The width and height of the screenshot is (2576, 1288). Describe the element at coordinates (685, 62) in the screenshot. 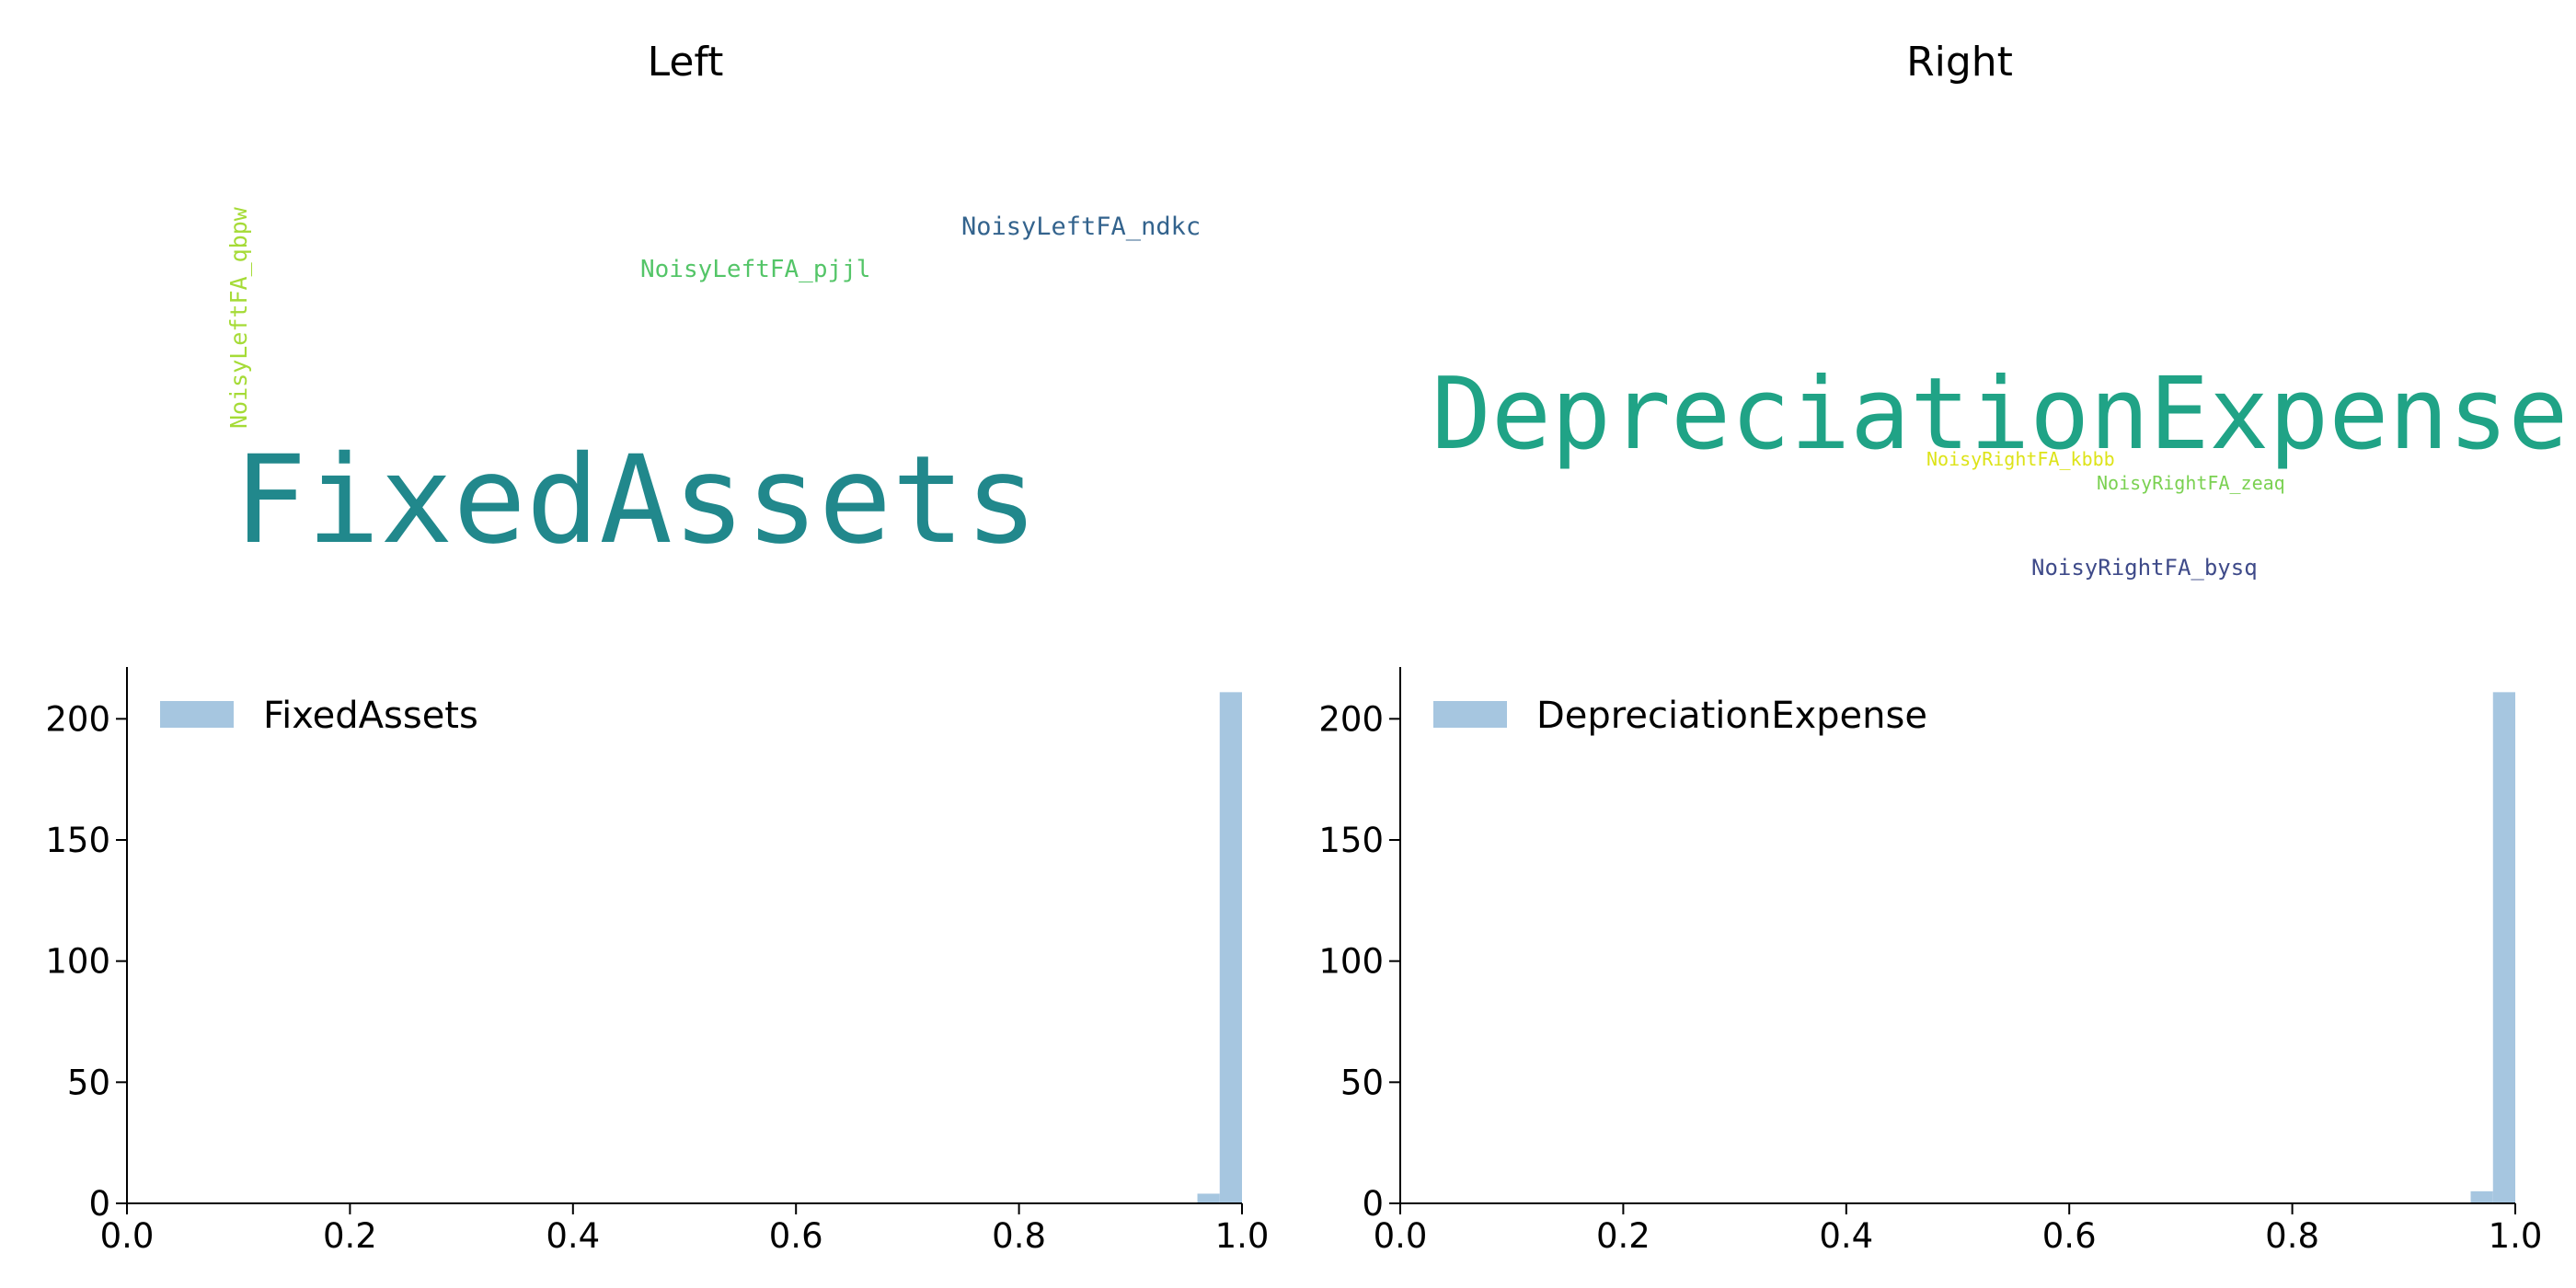

I see `left-panel-title: Left` at that location.